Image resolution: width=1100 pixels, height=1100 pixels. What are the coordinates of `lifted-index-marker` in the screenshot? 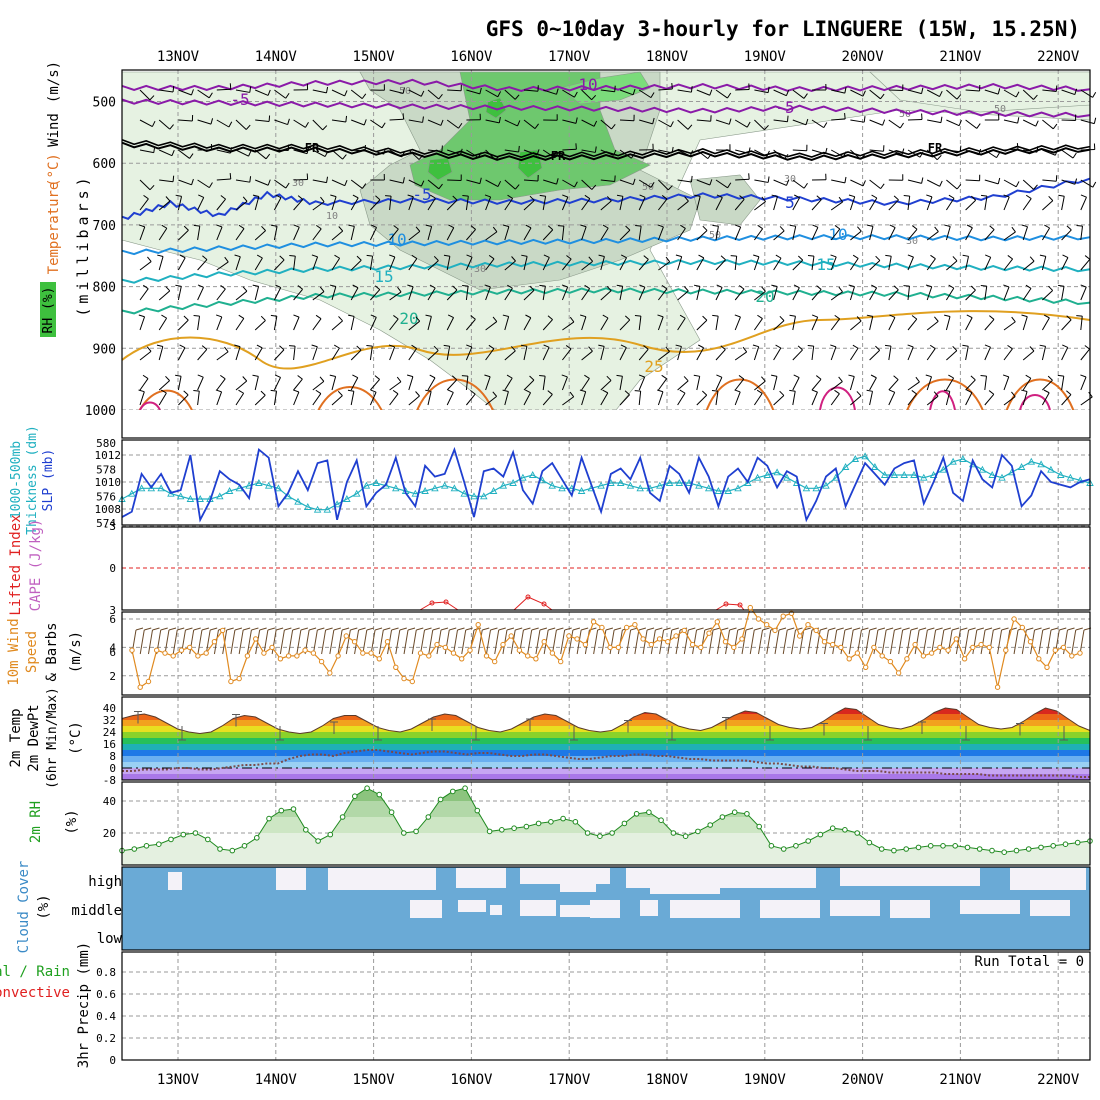 It's located at (544, 604).